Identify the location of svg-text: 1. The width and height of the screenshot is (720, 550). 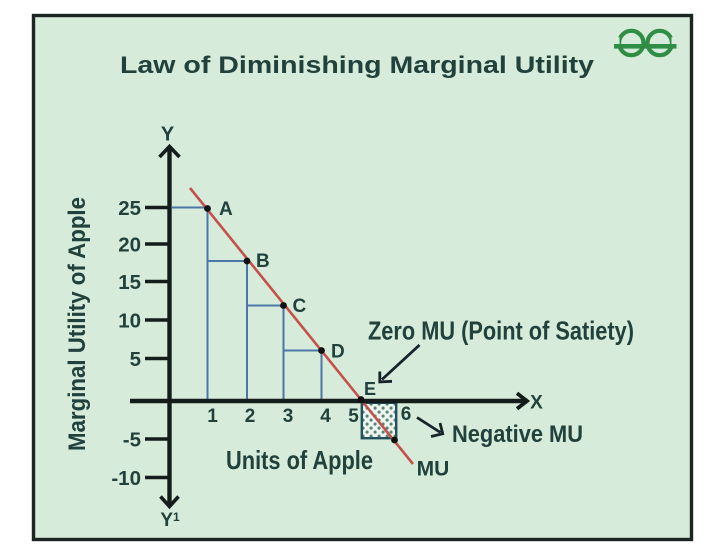
(212, 416).